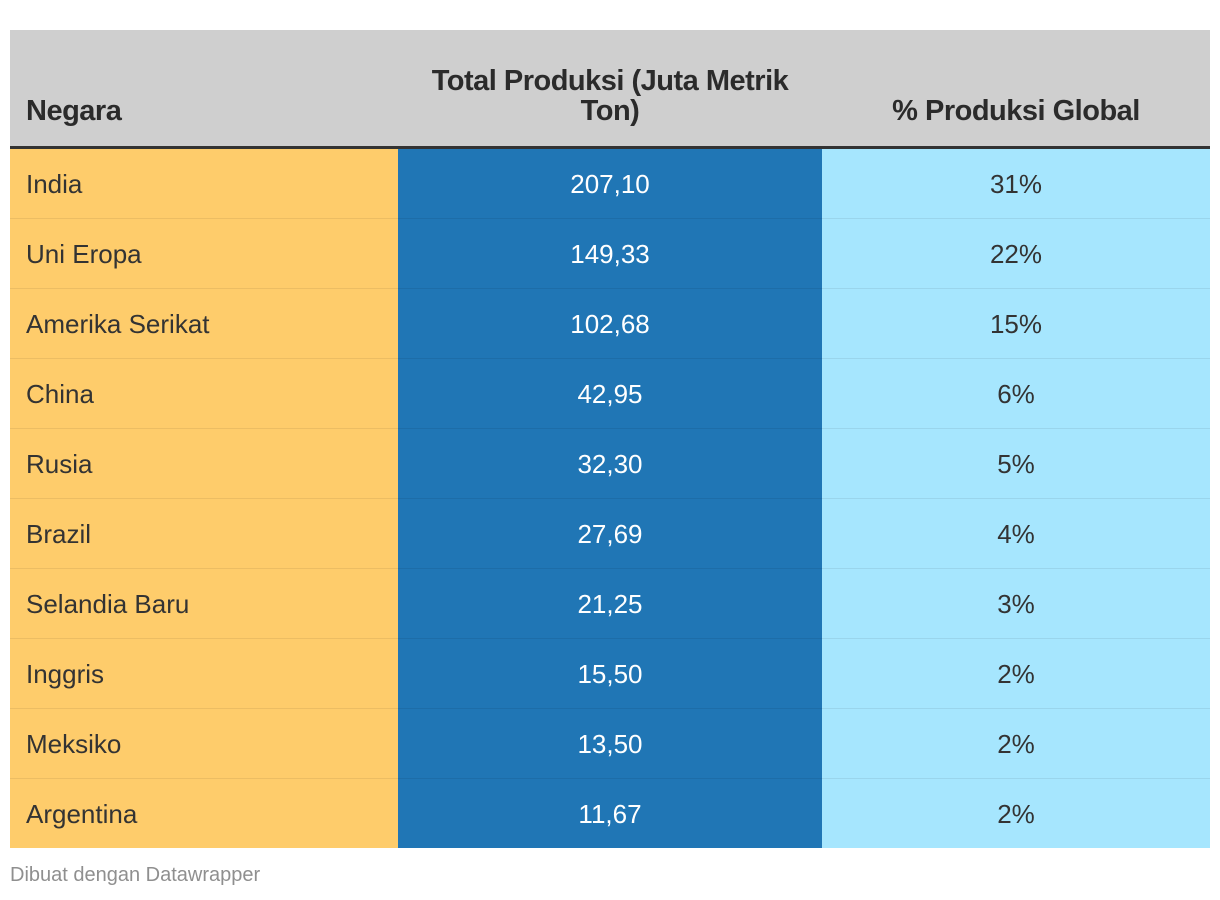 The image size is (1220, 900). I want to click on cell-global-percent: 22%, so click(1016, 253).